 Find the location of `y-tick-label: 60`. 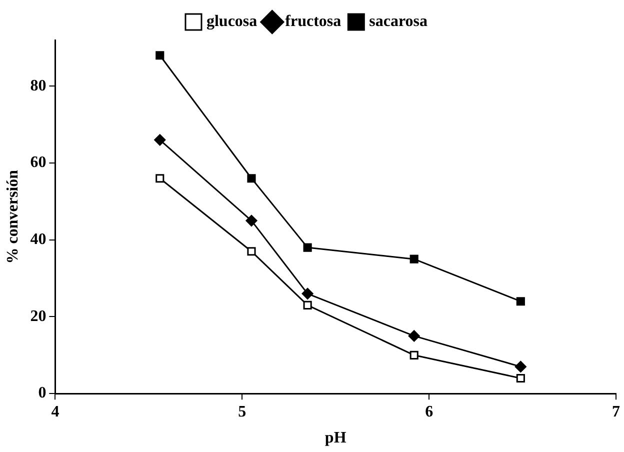

y-tick-label: 60 is located at coordinates (38, 163).